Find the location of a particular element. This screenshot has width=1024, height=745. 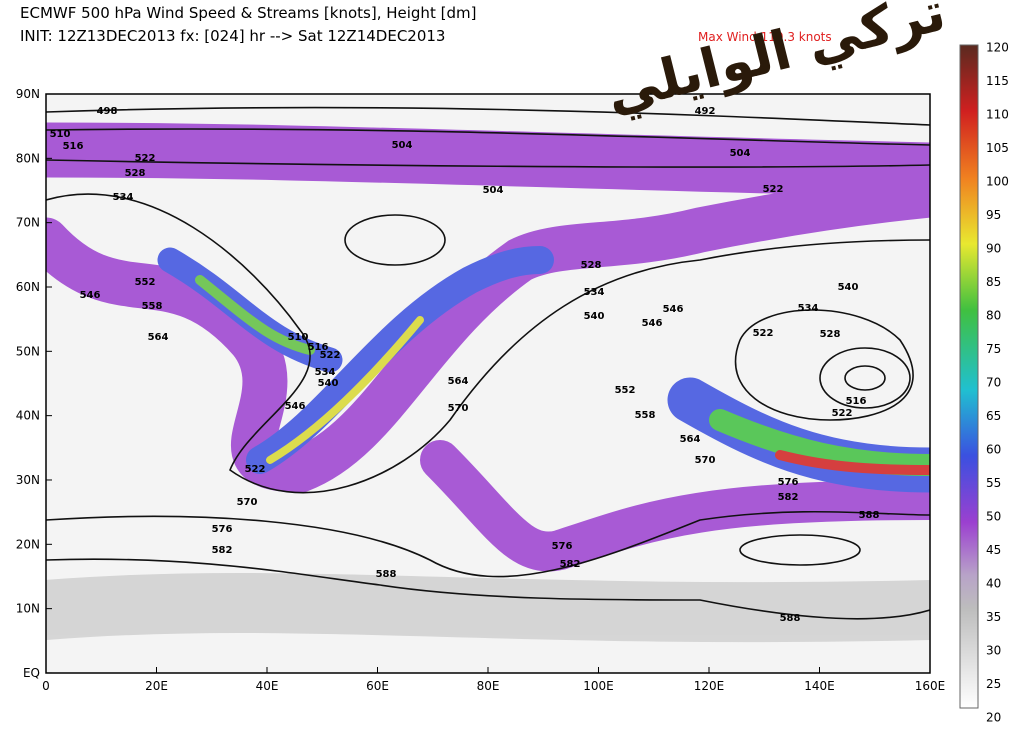

lat-label: 10N is located at coordinates (28, 609).